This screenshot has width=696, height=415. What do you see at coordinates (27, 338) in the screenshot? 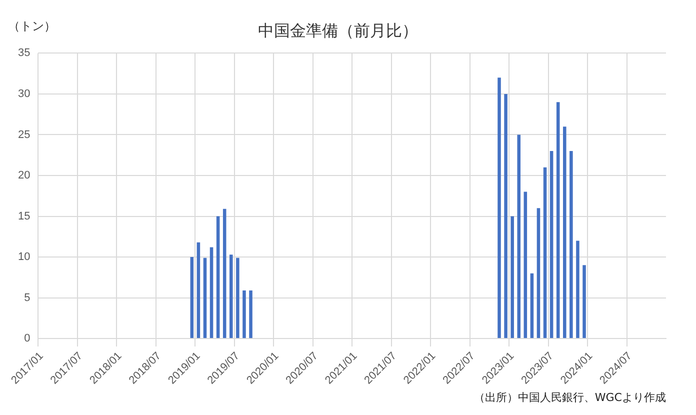
I see `y-tick-label: 0` at bounding box center [27, 338].